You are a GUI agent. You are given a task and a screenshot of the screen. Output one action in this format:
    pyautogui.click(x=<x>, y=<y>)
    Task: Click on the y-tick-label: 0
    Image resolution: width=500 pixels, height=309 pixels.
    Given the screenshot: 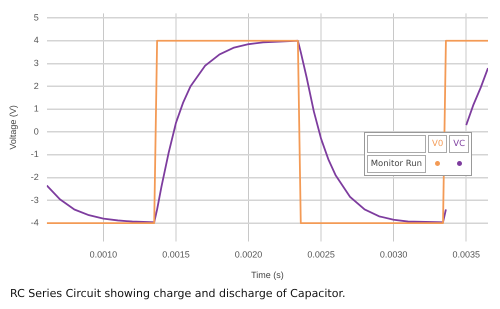 What is the action you would take?
    pyautogui.click(x=36, y=131)
    